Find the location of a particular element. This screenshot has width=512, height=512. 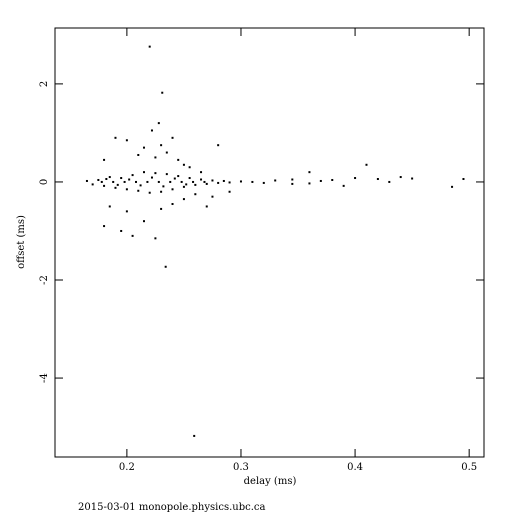

x-axis-label: delay (ms) is located at coordinates (270, 481).